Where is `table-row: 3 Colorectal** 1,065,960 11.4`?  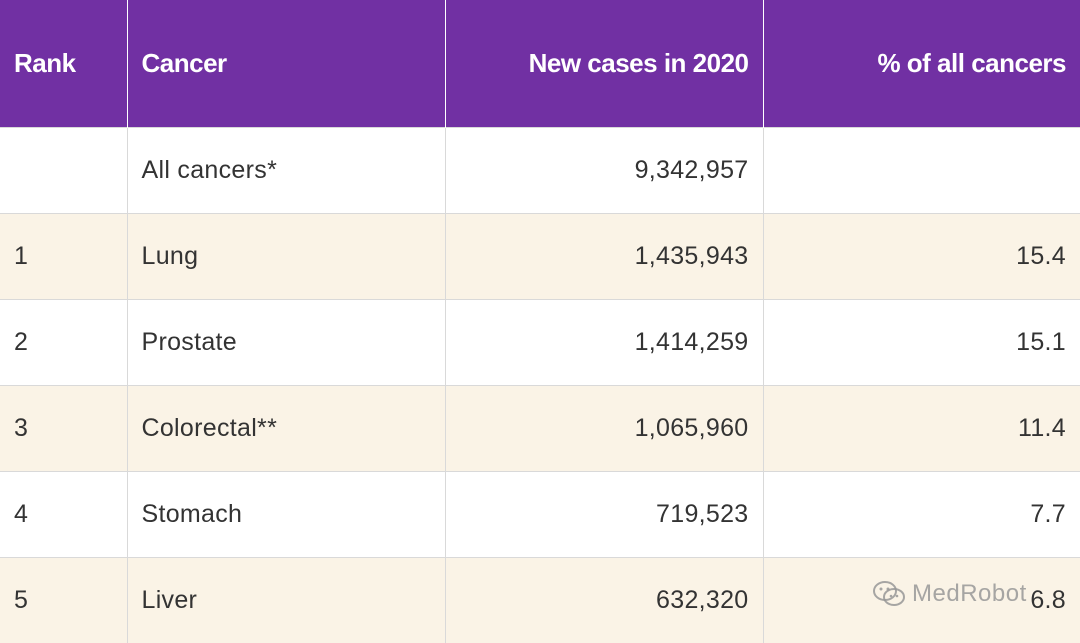 table-row: 3 Colorectal** 1,065,960 11.4 is located at coordinates (540, 429).